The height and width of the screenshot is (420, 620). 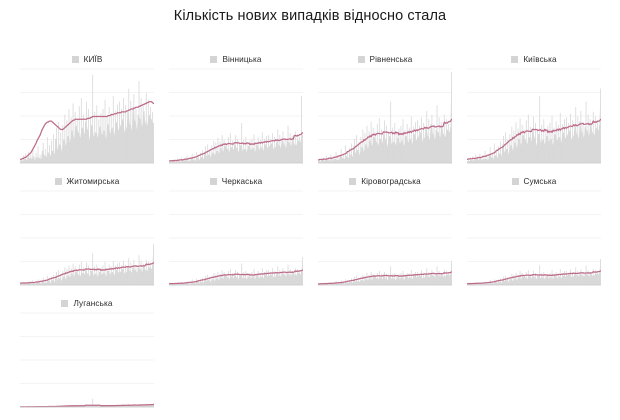 I want to click on chart-panel: Житомирська, so click(x=87, y=231).